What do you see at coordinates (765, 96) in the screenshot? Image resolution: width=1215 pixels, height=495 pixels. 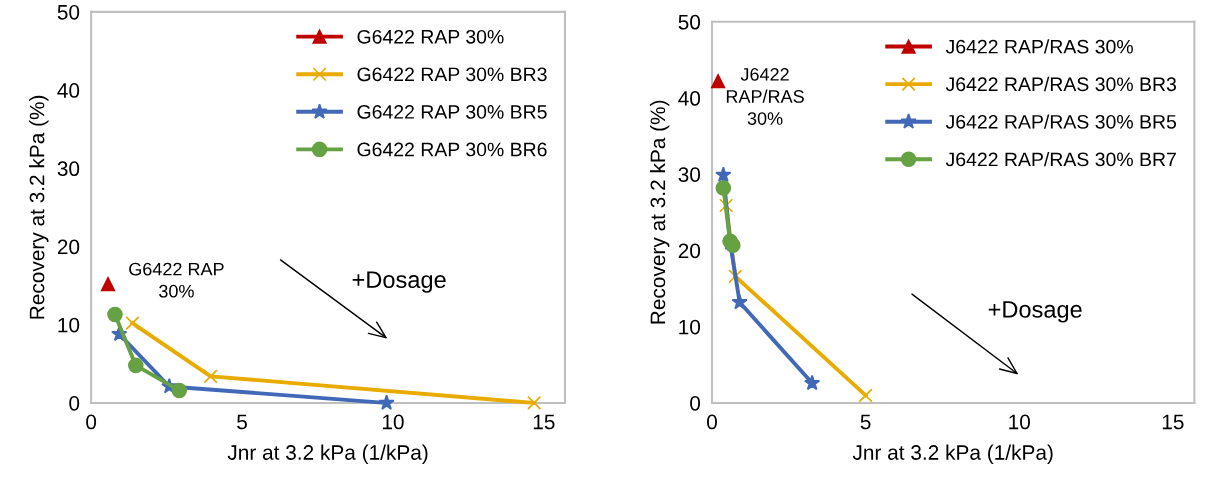 I see `annotation: J6422 RAP/RAS 30%` at bounding box center [765, 96].